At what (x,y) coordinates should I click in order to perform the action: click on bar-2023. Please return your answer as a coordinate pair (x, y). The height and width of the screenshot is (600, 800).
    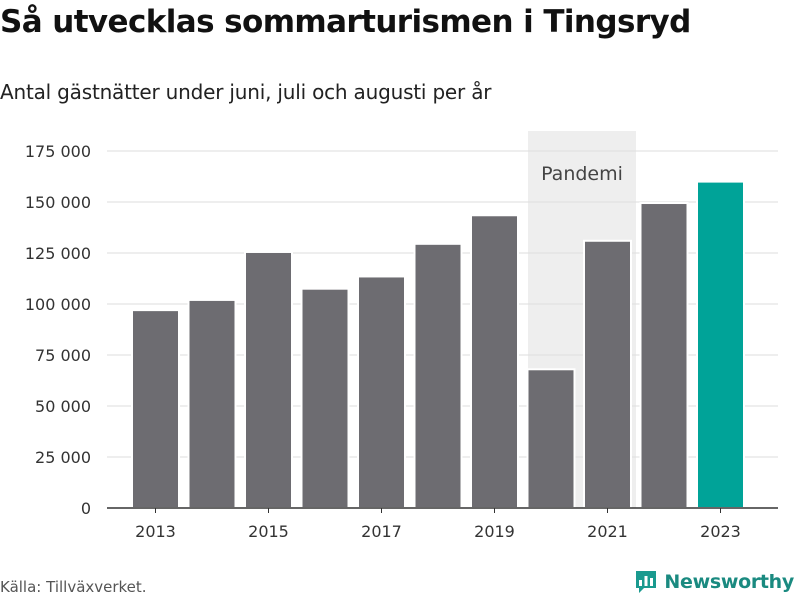
    Looking at the image, I should click on (720, 344).